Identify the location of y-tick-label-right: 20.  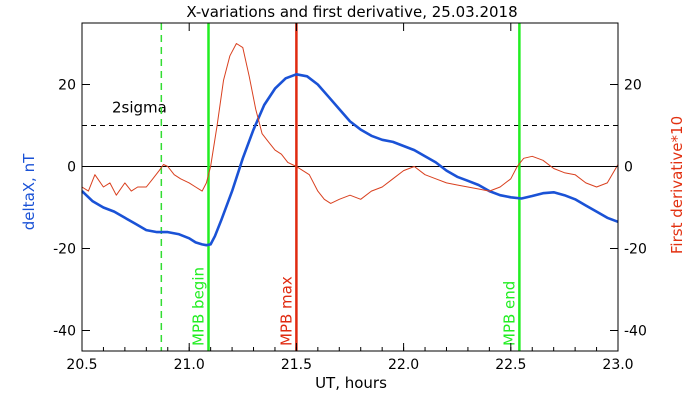
(633, 86).